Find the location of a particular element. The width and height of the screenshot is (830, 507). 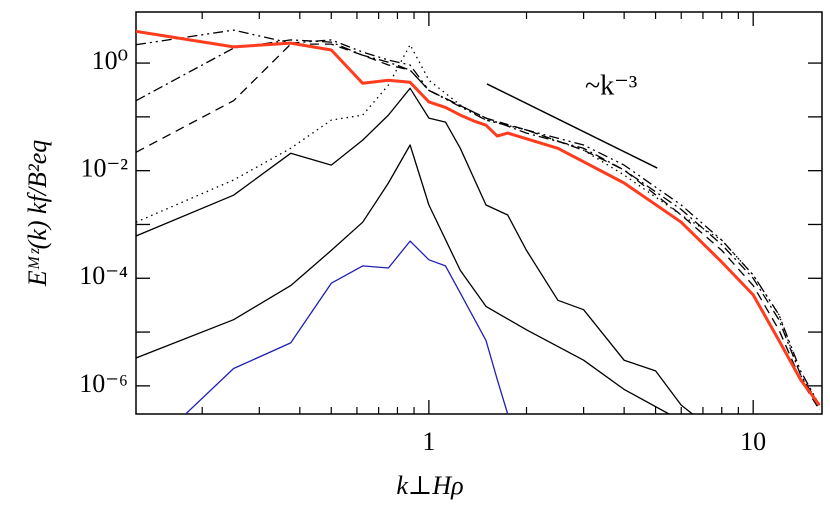

y-tick-label: 10⁻⁶ is located at coordinates (103, 383).